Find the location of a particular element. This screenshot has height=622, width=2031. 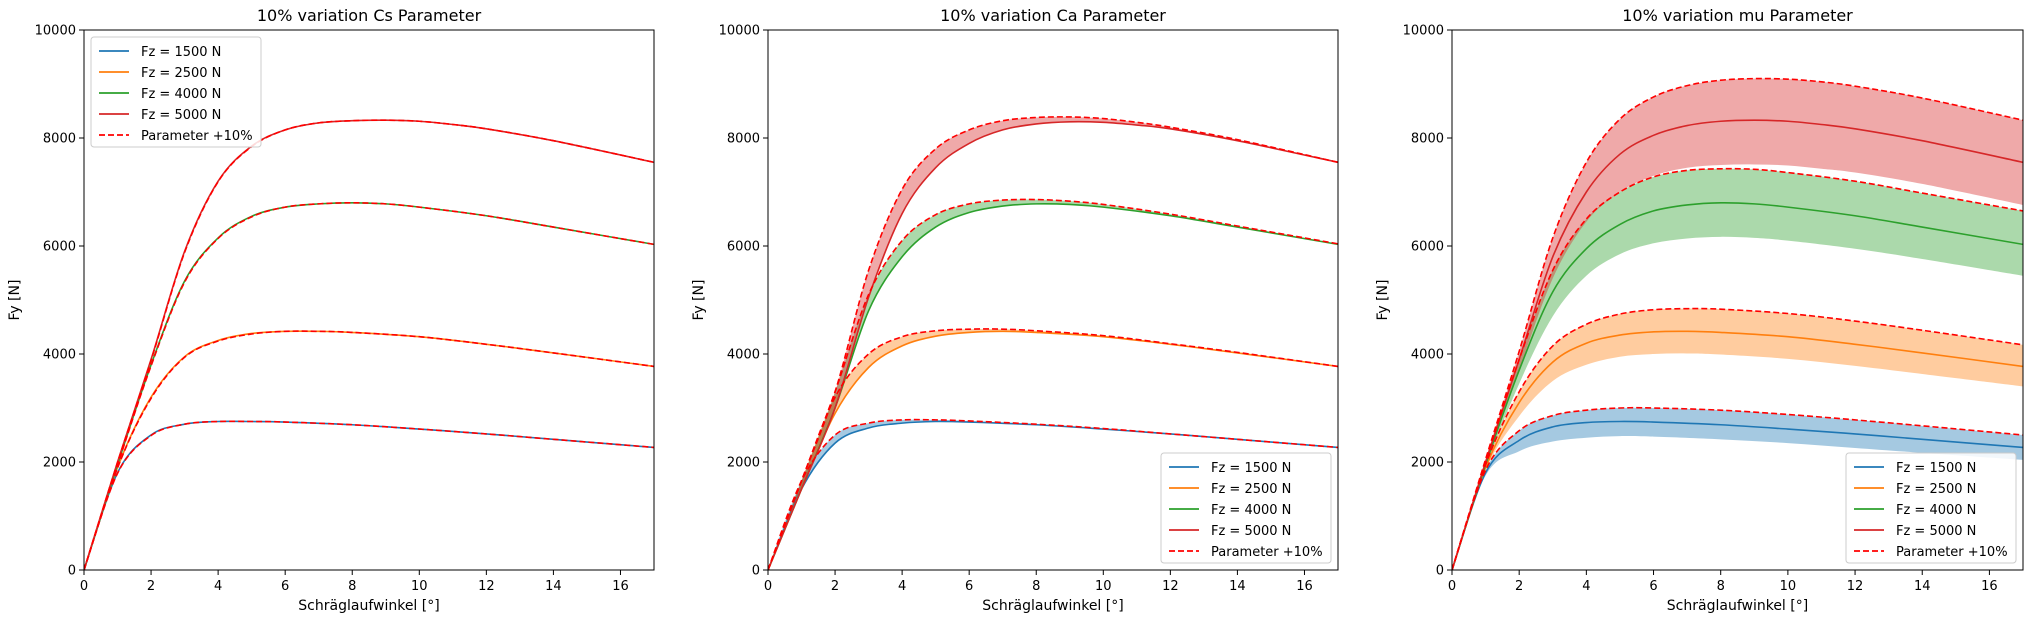

variation-band-fz-2500-n is located at coordinates (369, 450).